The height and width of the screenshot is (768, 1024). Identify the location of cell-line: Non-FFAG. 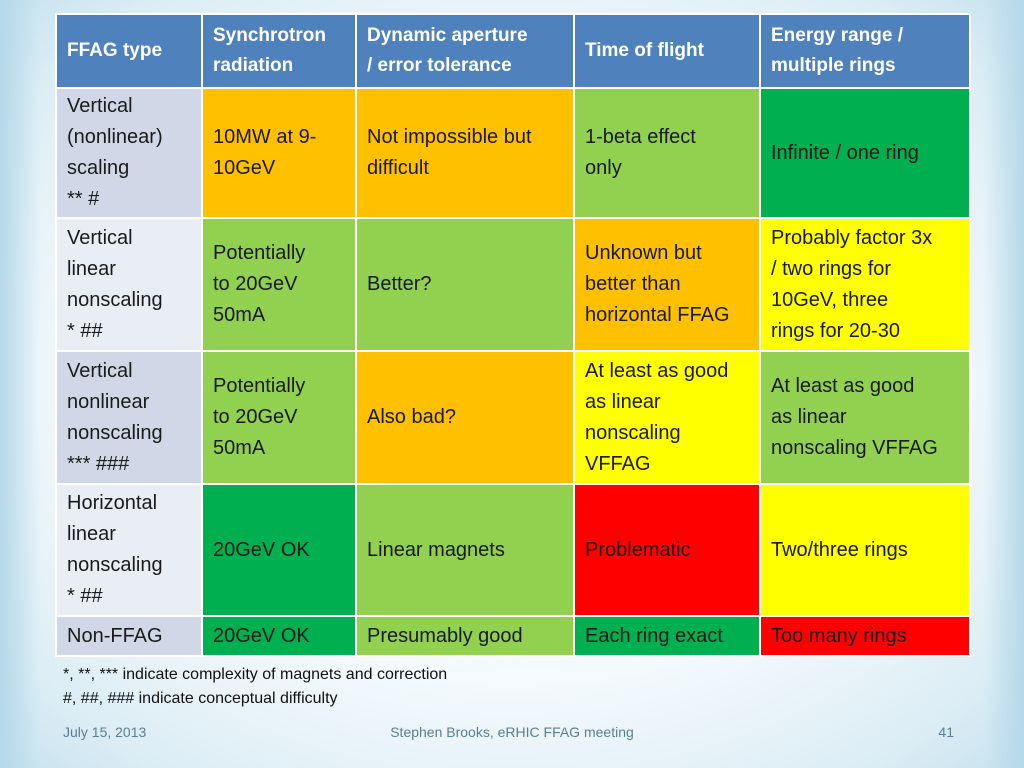
(115, 635).